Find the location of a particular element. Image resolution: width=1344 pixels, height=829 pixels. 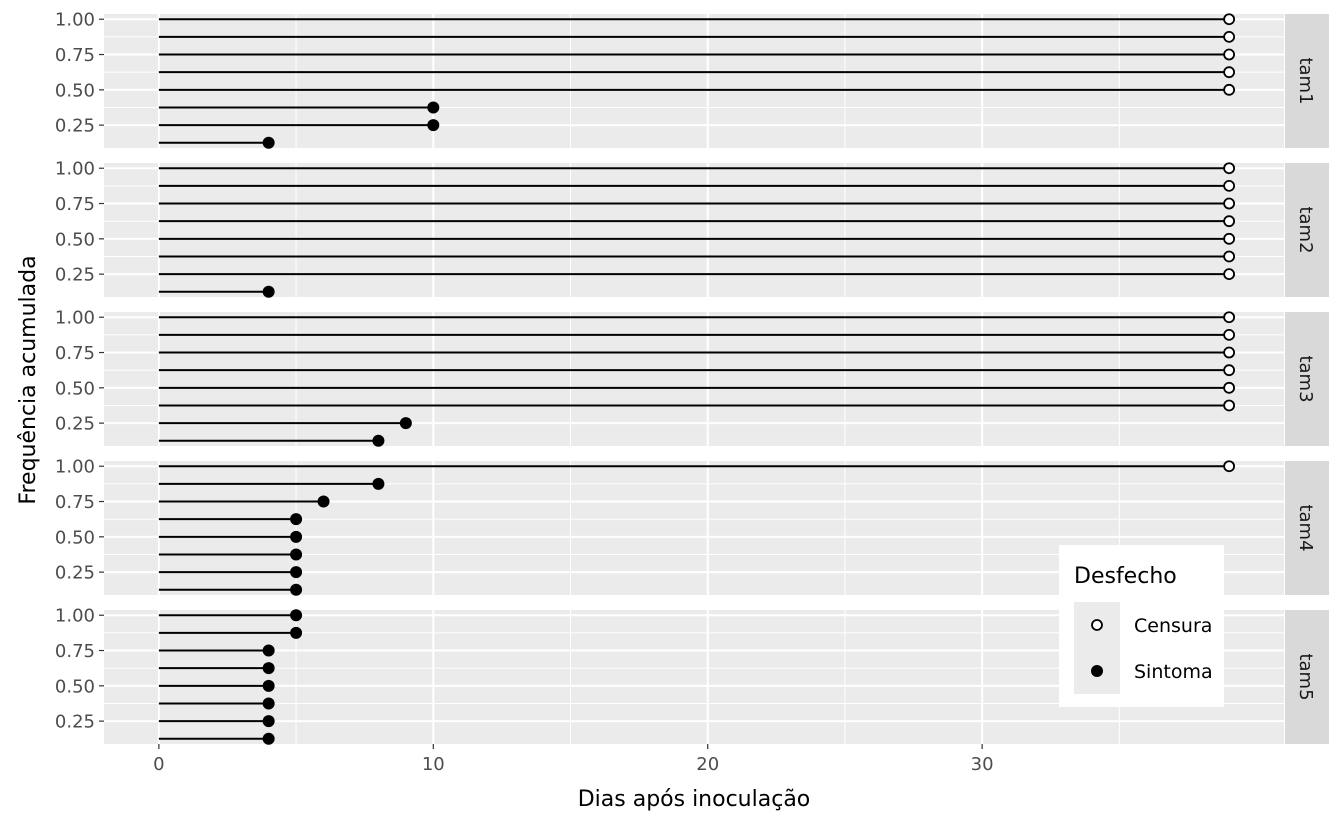

legend-title: Desfecho is located at coordinates (1125, 576).